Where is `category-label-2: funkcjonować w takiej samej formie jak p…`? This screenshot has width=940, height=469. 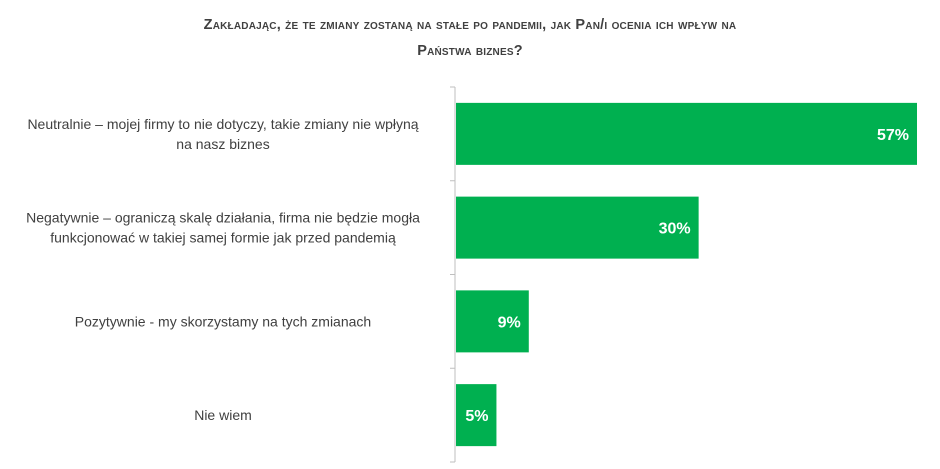
category-label-2: funkcjonować w takiej samej formie jak p… is located at coordinates (223, 238).